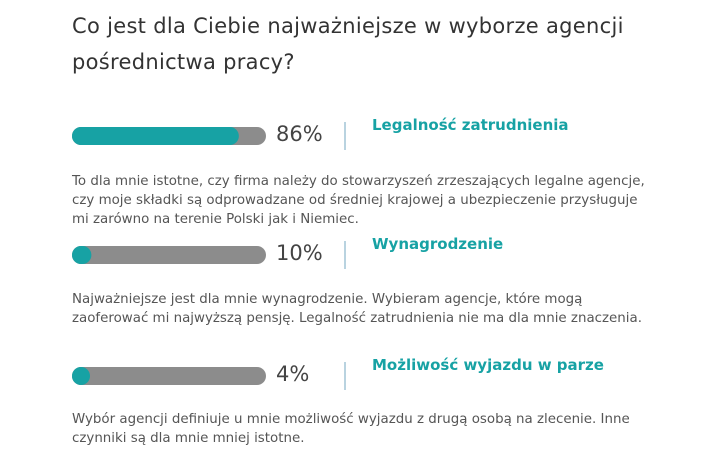  Describe the element at coordinates (293, 374) in the screenshot. I see `value-label: 4%` at that location.